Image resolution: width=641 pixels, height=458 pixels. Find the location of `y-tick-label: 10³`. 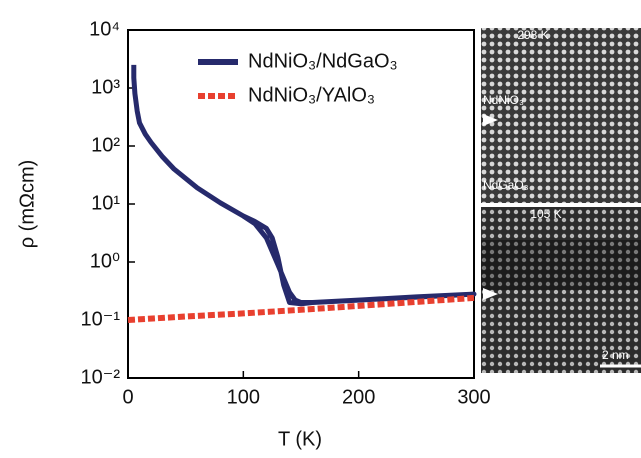

y-tick-label: 10³ is located at coordinates (105, 87).